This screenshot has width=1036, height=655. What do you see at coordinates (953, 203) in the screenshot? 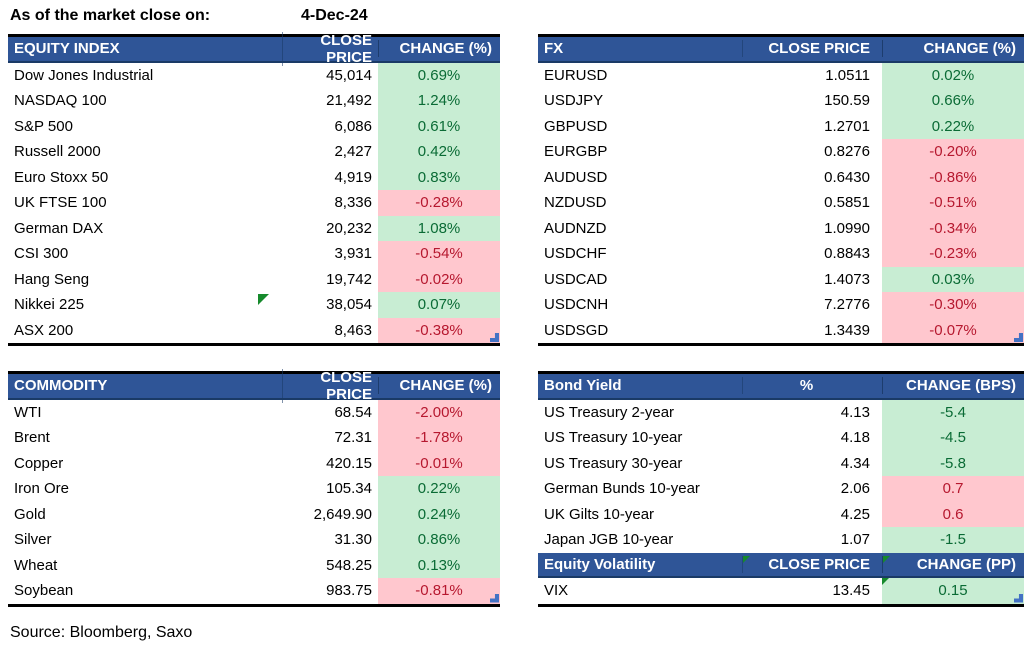
I see `change-cell: -0.51%` at bounding box center [953, 203].